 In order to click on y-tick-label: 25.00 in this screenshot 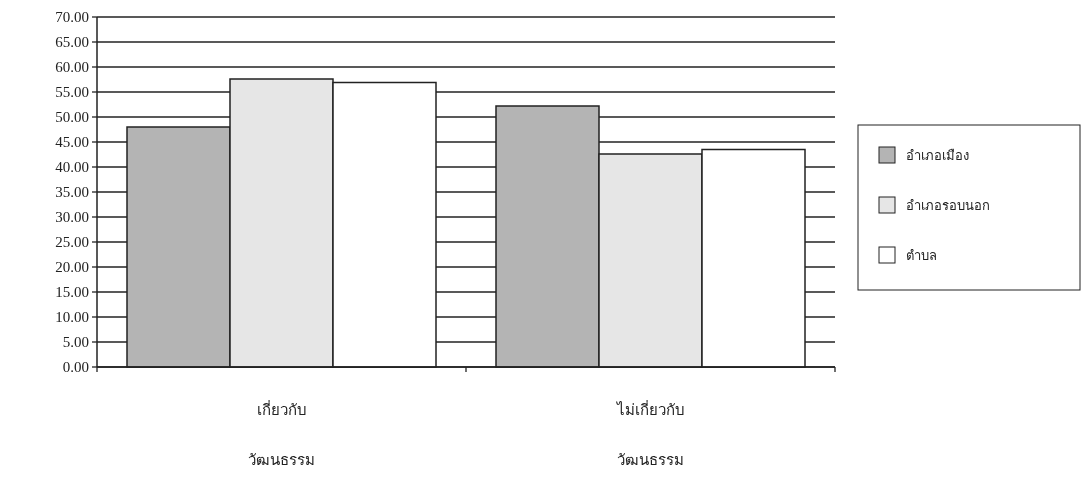, I will do `click(72, 242)`.